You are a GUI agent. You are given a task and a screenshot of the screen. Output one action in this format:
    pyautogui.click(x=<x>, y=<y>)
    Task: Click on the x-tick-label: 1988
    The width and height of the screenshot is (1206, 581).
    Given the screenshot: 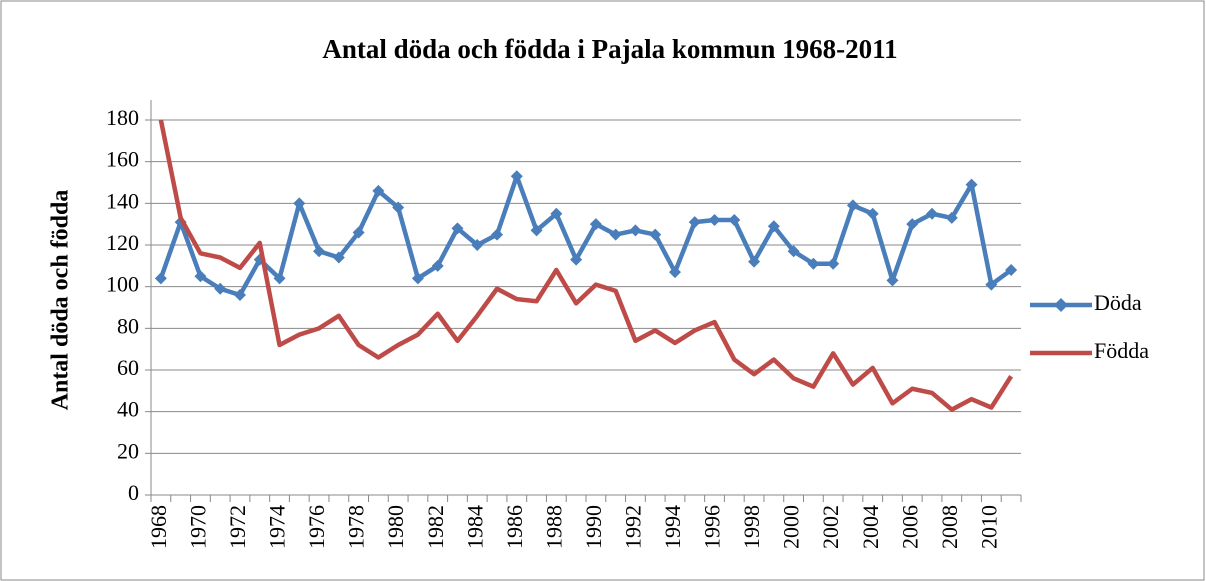 What is the action you would take?
    pyautogui.click(x=553, y=527)
    